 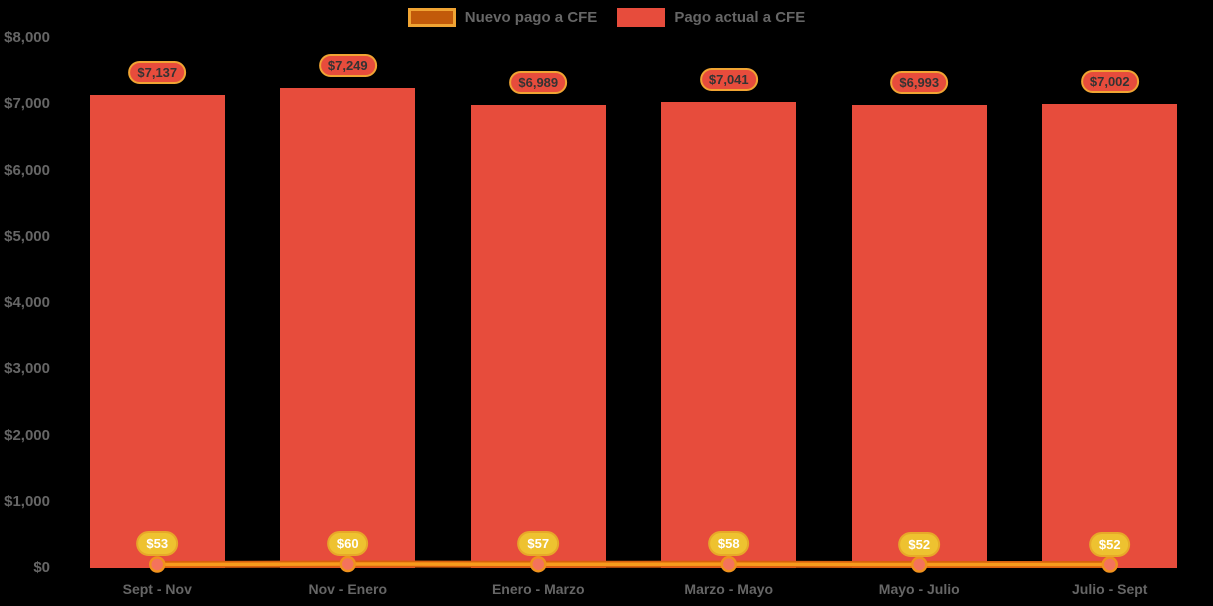 What do you see at coordinates (27, 369) in the screenshot?
I see `y-axis-tick-label: $3,000` at bounding box center [27, 369].